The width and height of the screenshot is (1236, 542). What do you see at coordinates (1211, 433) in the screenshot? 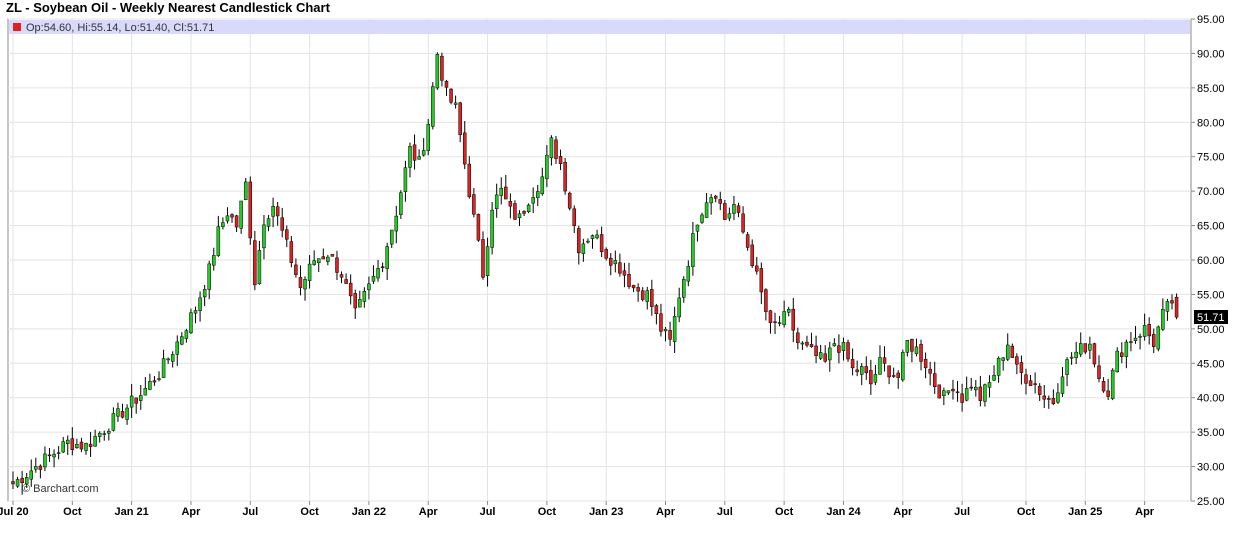
I see `y-tick-label: 35.00` at bounding box center [1211, 433].